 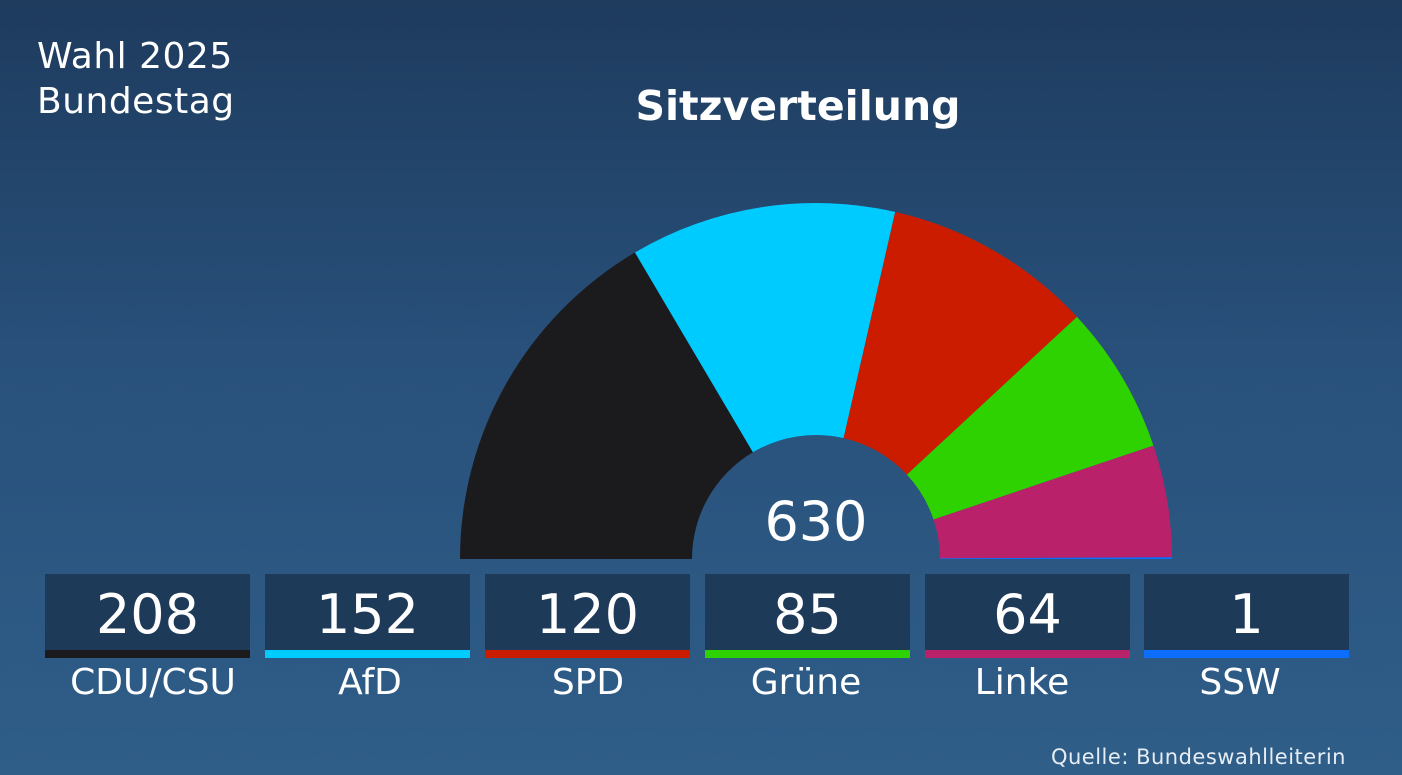 What do you see at coordinates (370, 682) in the screenshot?
I see `party-label-afd: AfD` at bounding box center [370, 682].